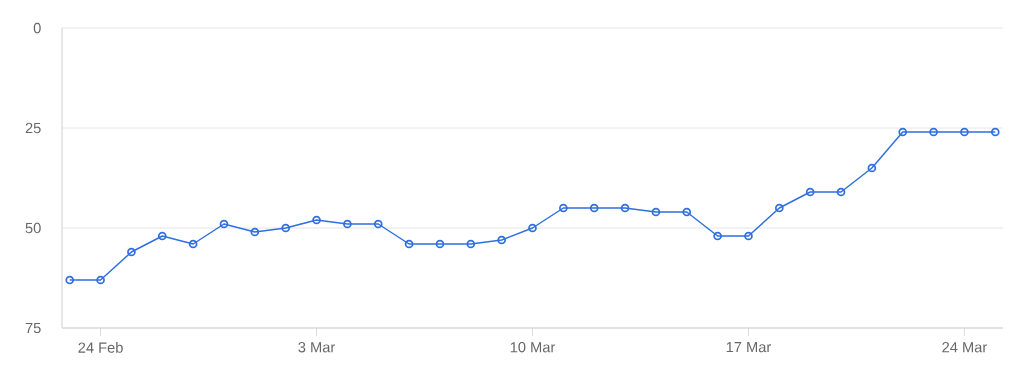 This screenshot has width=1024, height=385. Describe the element at coordinates (317, 347) in the screenshot. I see `x-tick-label: 3 Mar` at that location.